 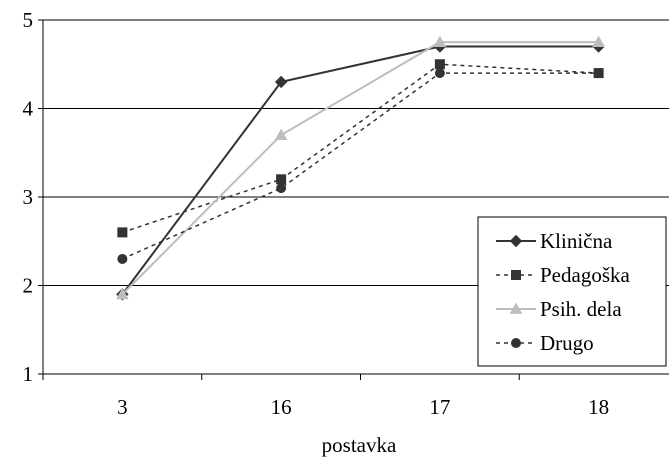 I want to click on y-tick-label: 4, so click(x=28, y=109).